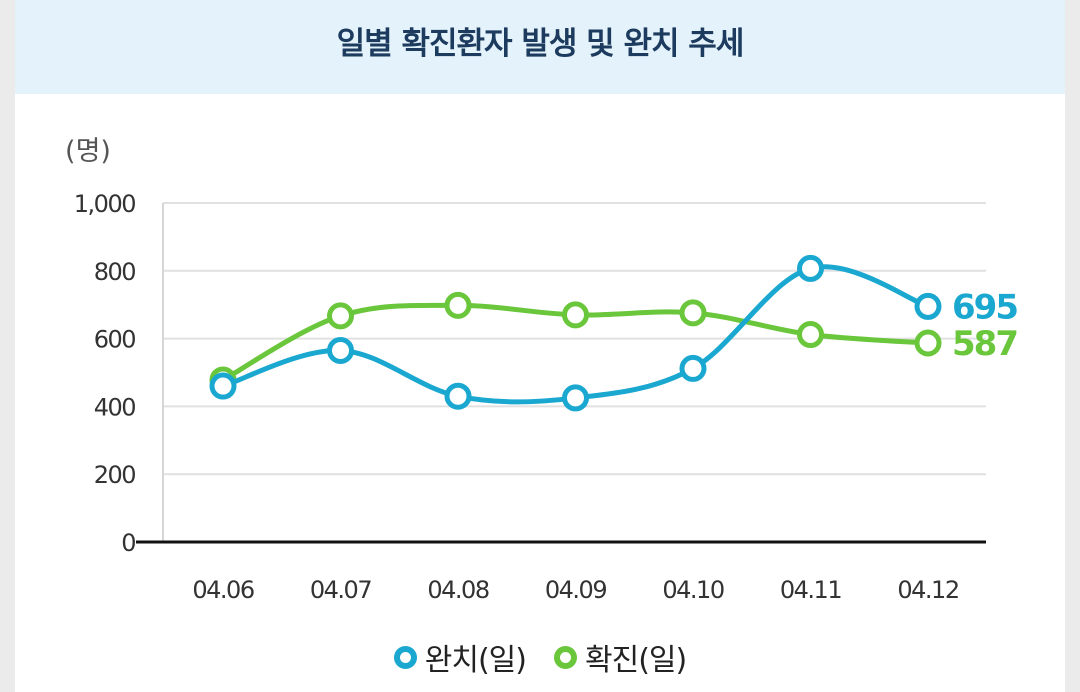 The width and height of the screenshot is (1080, 692). I want to click on end-value-label: 587, so click(984, 344).